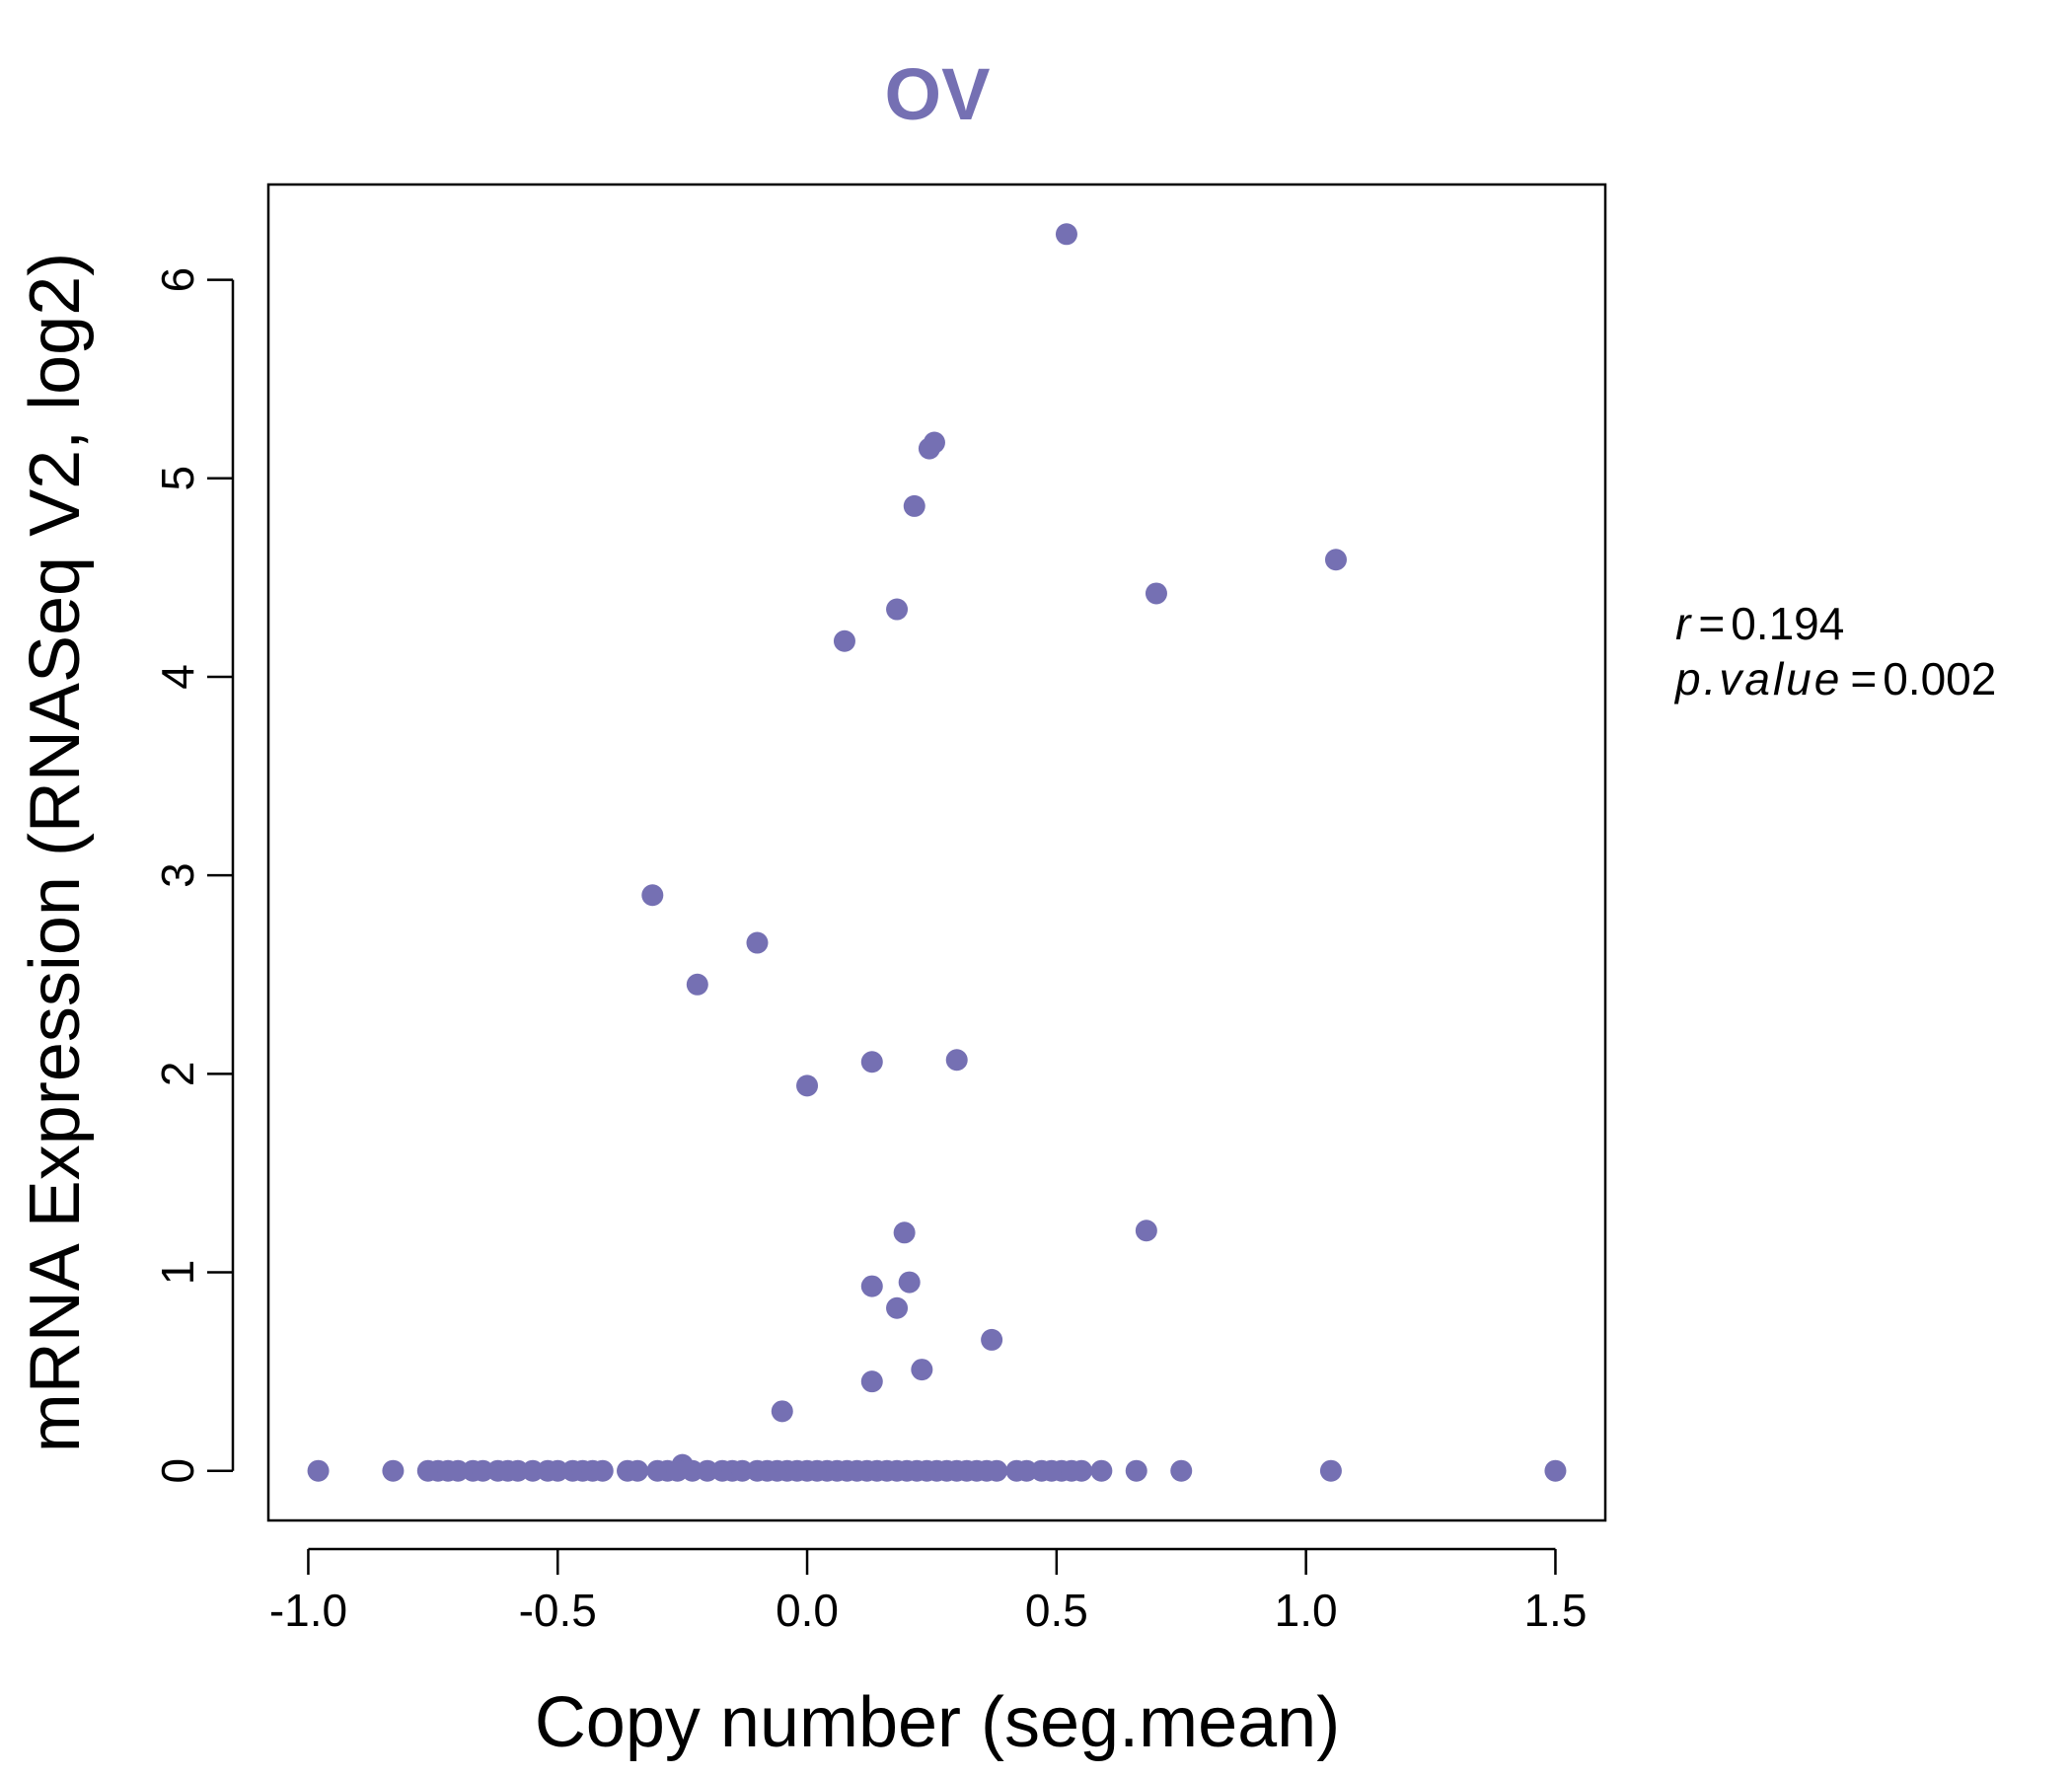  Describe the element at coordinates (178, 479) in the screenshot. I see `y-tick-label: 5` at that location.